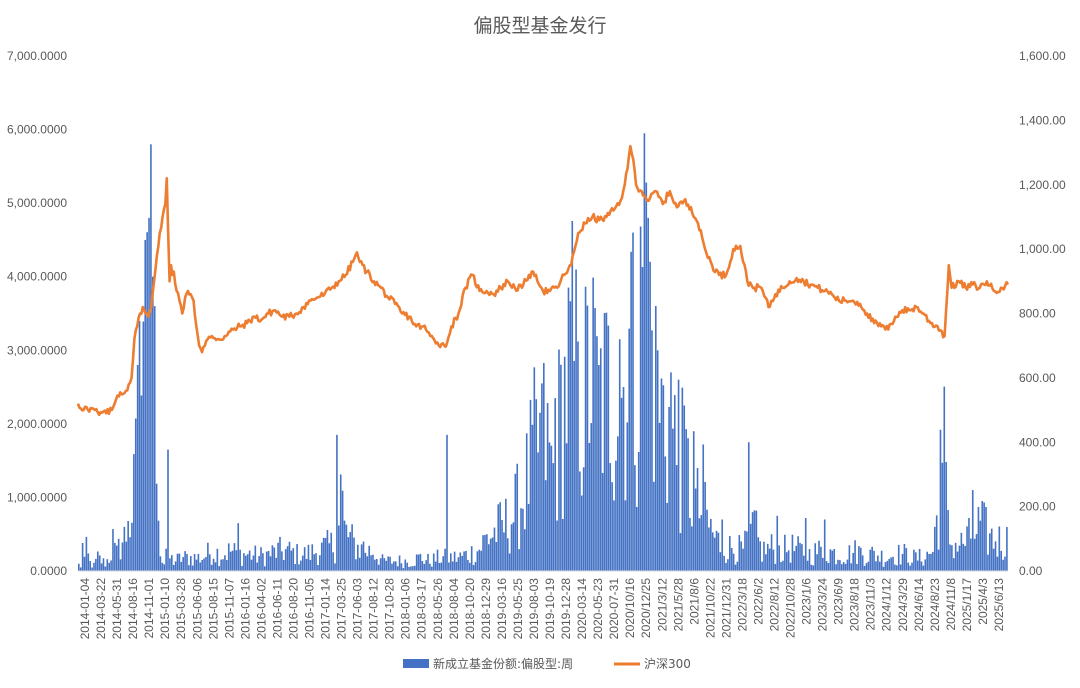 Image resolution: width=1080 pixels, height=688 pixels. What do you see at coordinates (1037, 314) in the screenshot?
I see `right-tick-label: 800.00` at bounding box center [1037, 314].